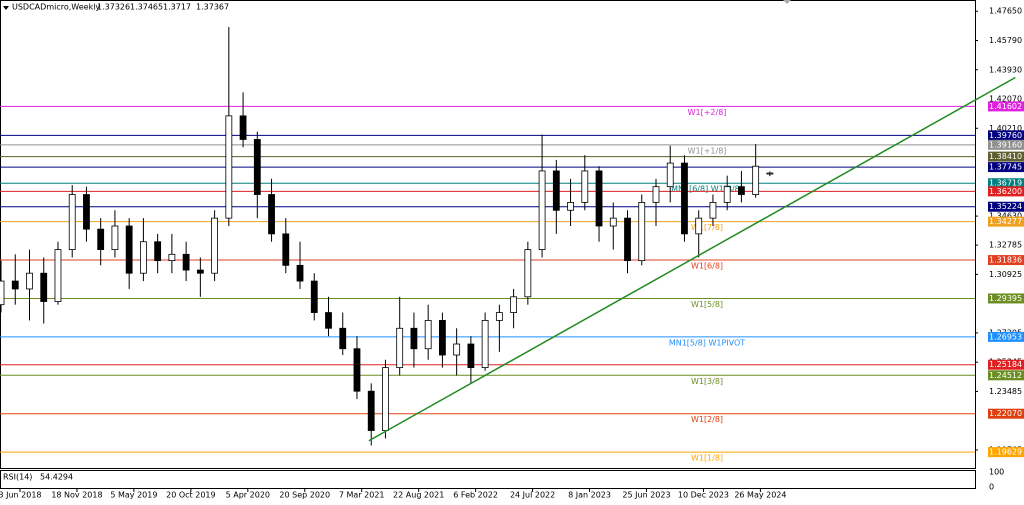 The image size is (1024, 505). I want to click on level-label: W1[1/8], so click(707, 458).